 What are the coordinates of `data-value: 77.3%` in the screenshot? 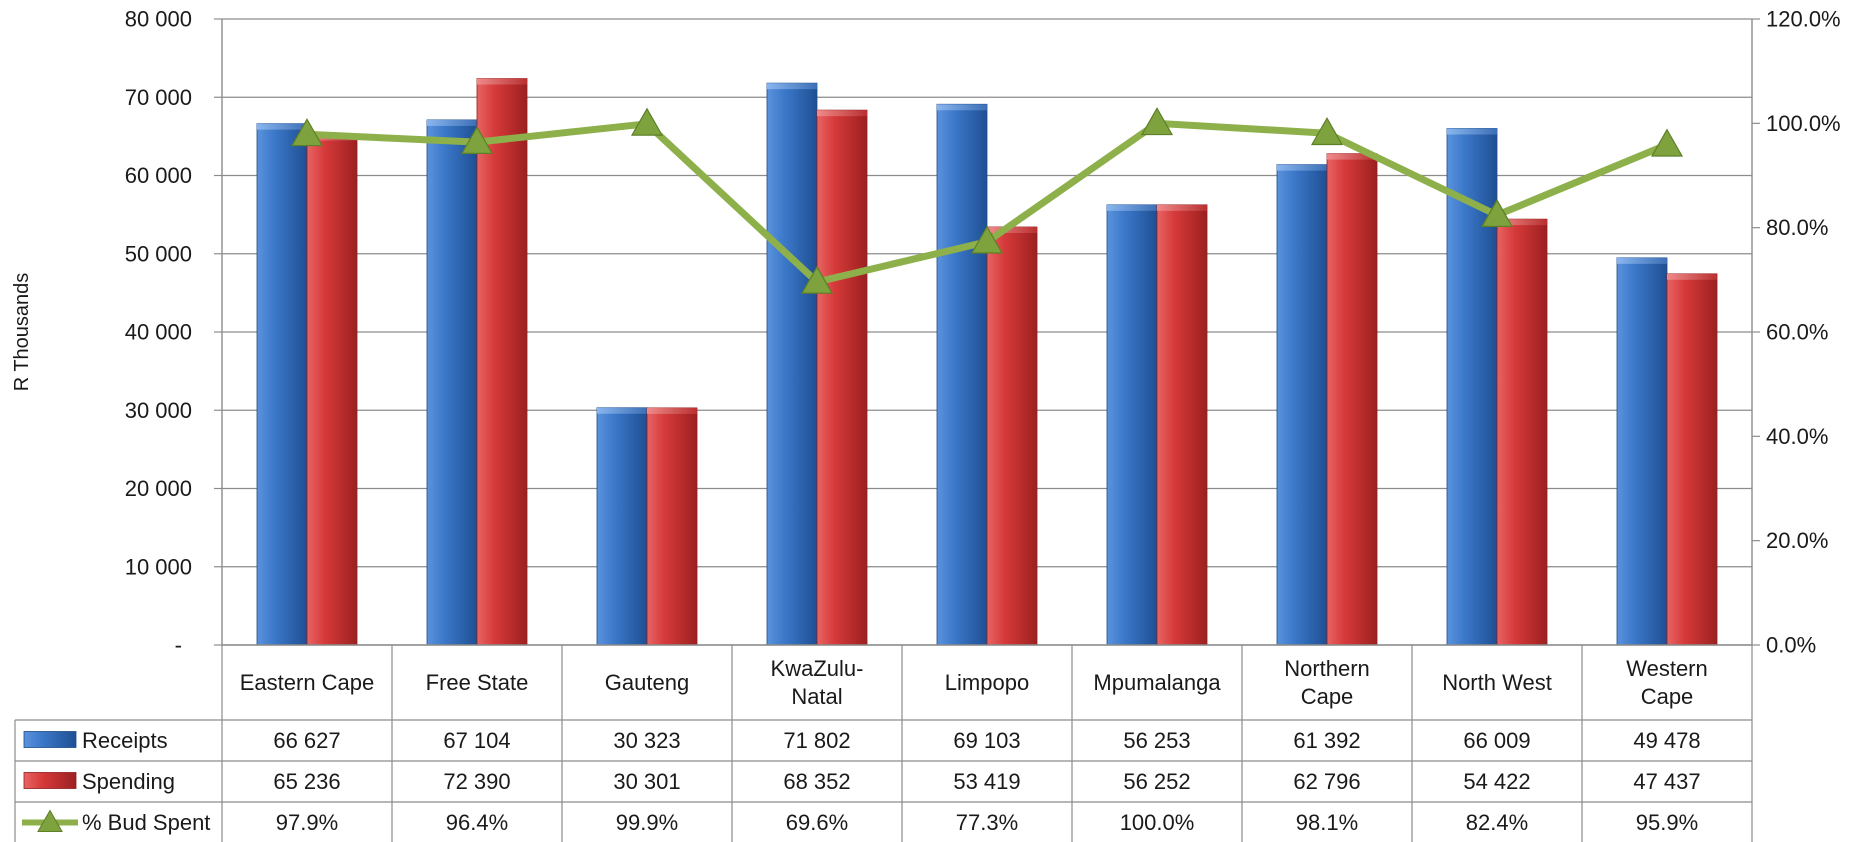 It's located at (987, 822).